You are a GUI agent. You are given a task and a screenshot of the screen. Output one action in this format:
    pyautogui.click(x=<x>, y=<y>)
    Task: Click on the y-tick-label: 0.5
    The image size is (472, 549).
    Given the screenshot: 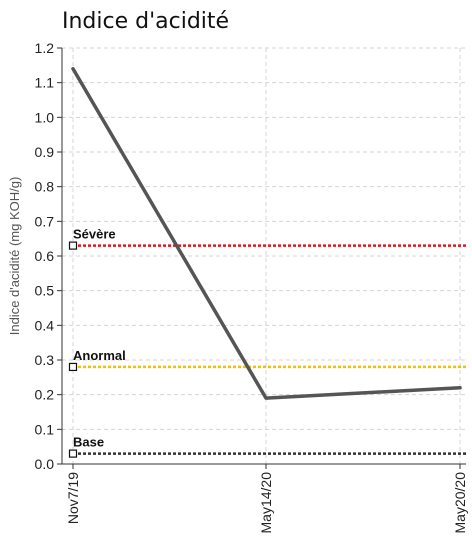 What is the action you would take?
    pyautogui.click(x=45, y=291)
    